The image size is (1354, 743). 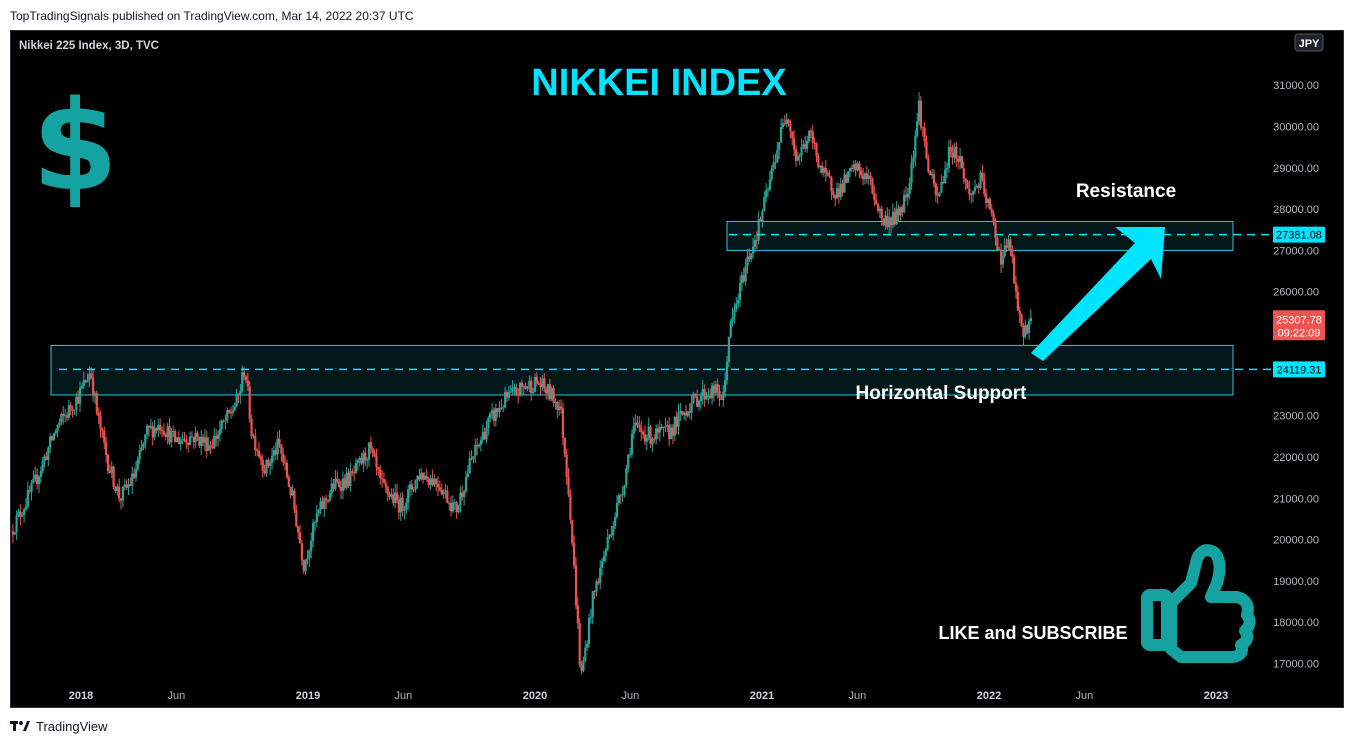 What do you see at coordinates (648, 696) in the screenshot?
I see `time-axis: 2018 Jun 2019 Jun 2020 Jun 2021 Jun 2022 Jun 2023` at bounding box center [648, 696].